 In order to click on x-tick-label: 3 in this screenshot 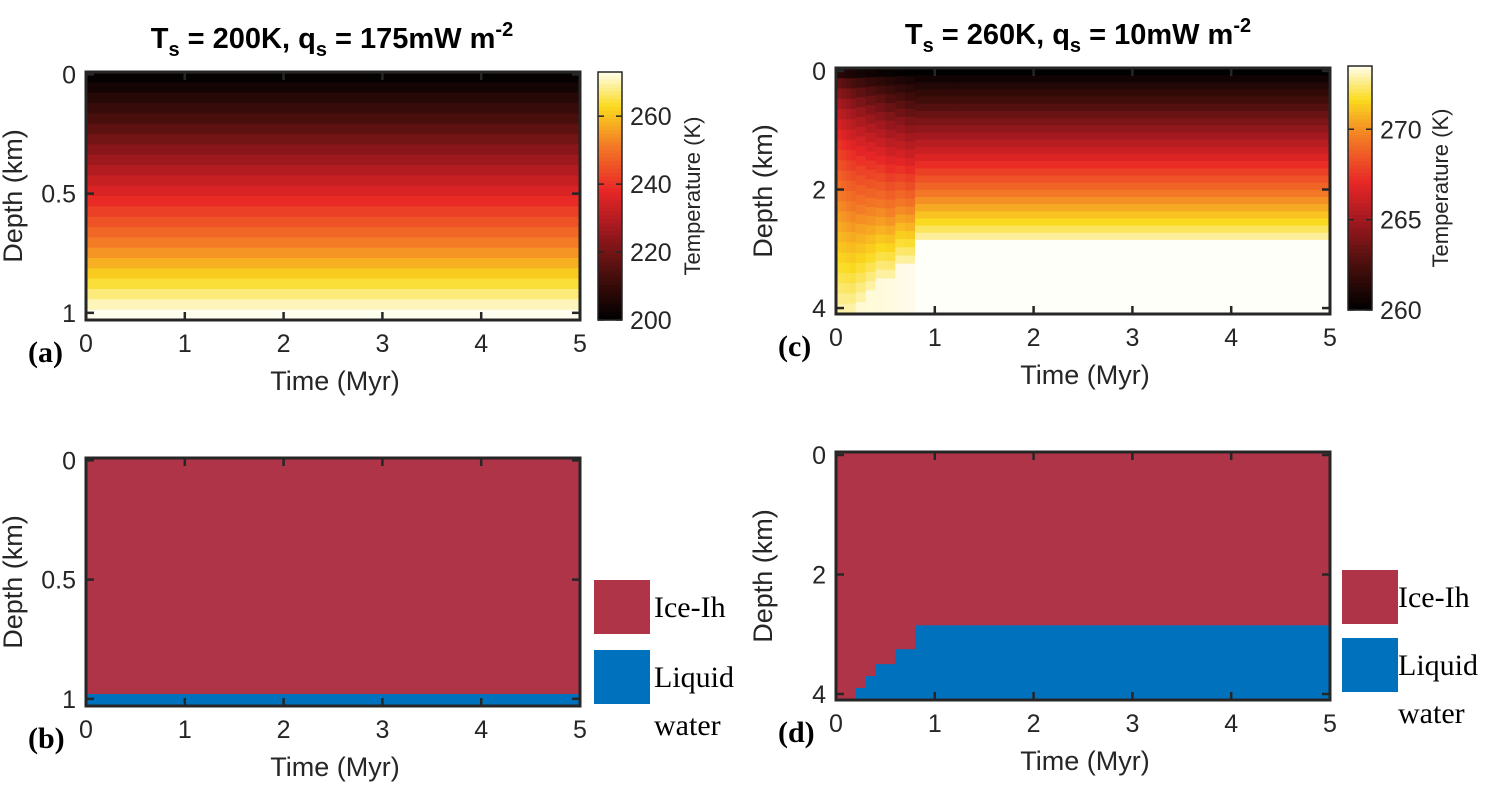, I will do `click(1132, 724)`.